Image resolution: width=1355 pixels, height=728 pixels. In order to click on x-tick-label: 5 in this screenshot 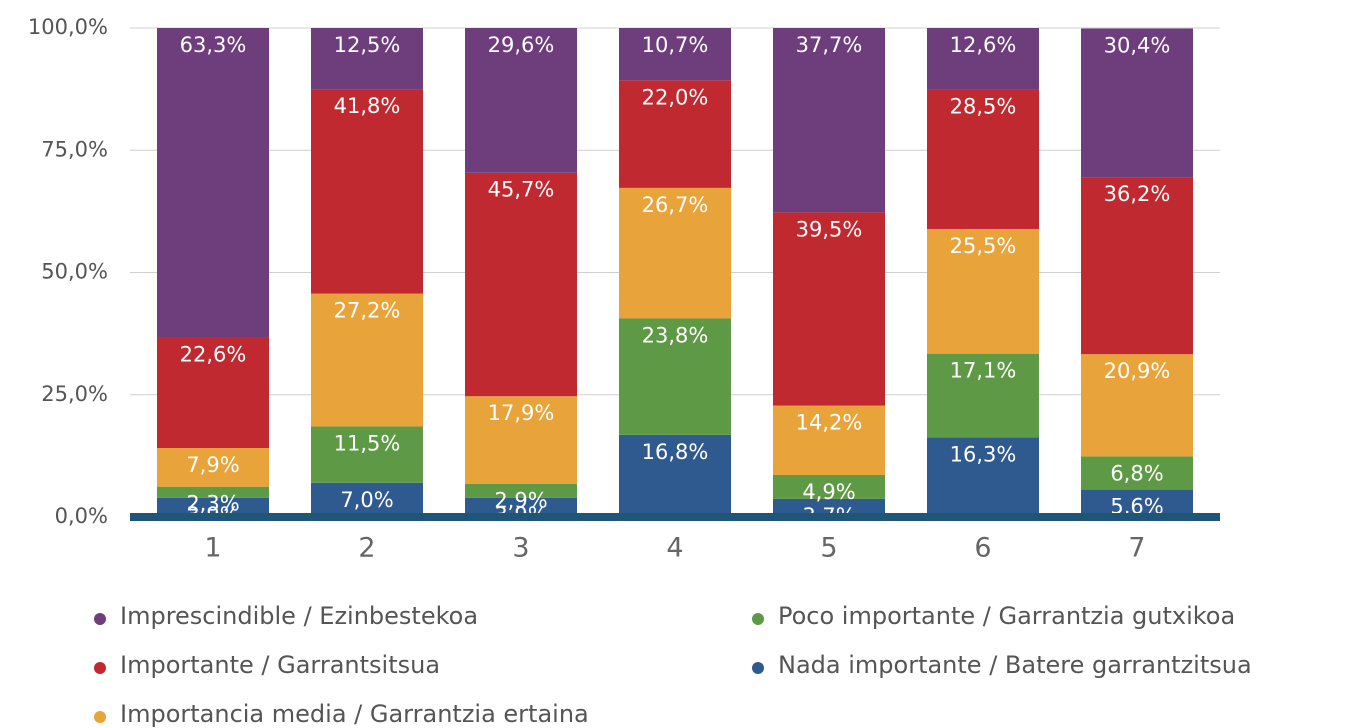, I will do `click(828, 548)`.